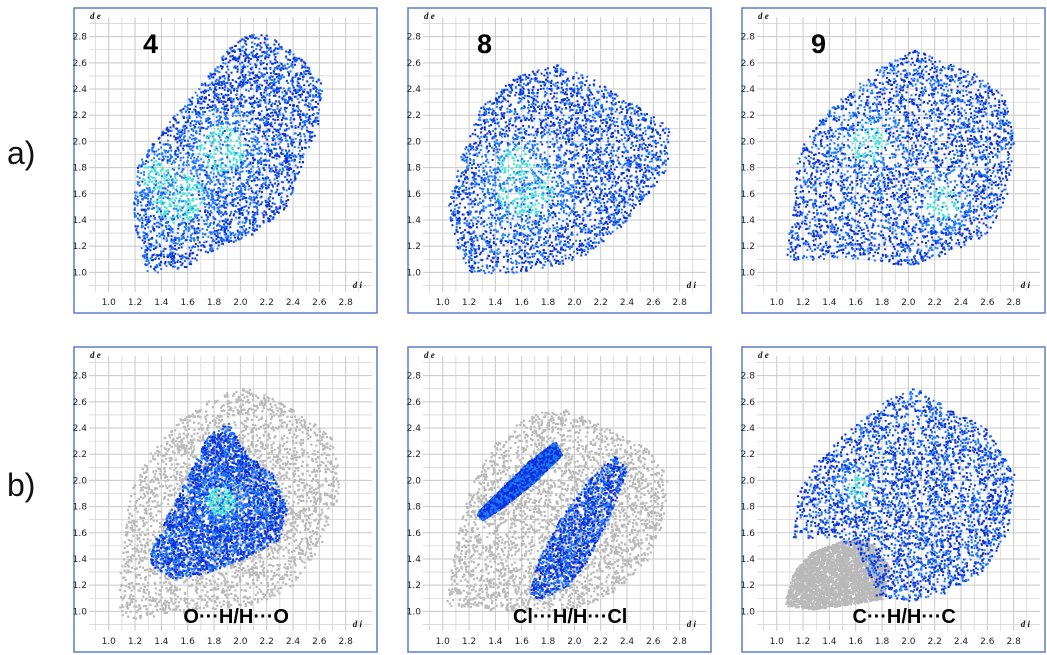 The image size is (1047, 655). Describe the element at coordinates (225, 160) in the screenshot. I see `plot-frame` at that location.